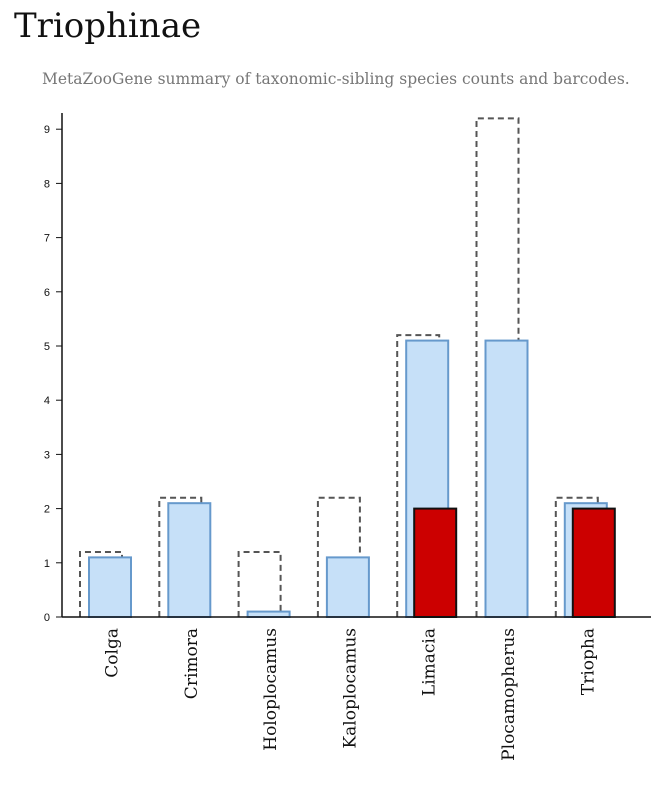  What do you see at coordinates (47, 401) in the screenshot?
I see `y-tick-label-4: 4` at bounding box center [47, 401].